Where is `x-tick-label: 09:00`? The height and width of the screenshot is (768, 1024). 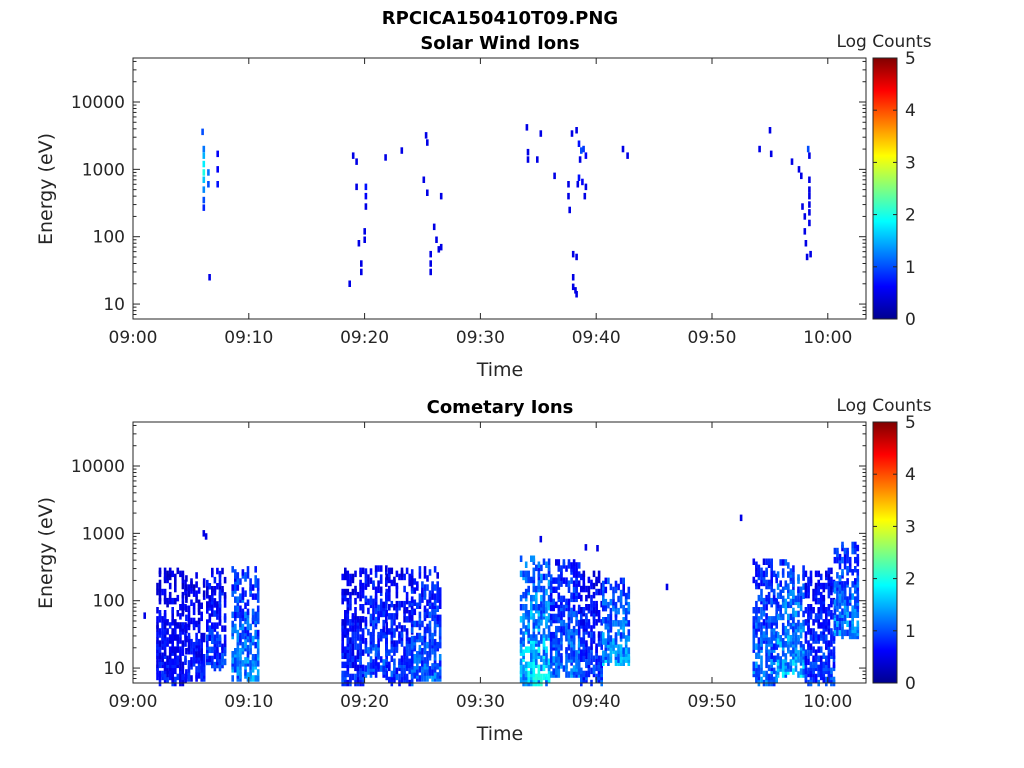 x-tick-label: 09:00 is located at coordinates (133, 702).